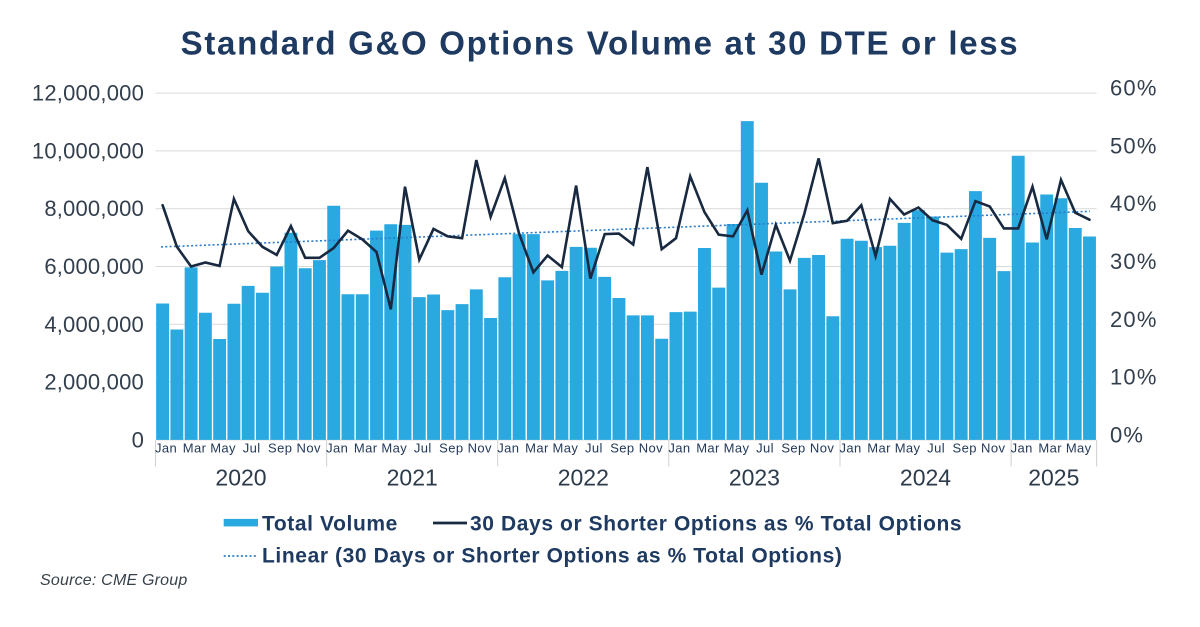 This screenshot has width=1200, height=627. I want to click on svg-text: 30%, so click(1134, 261).